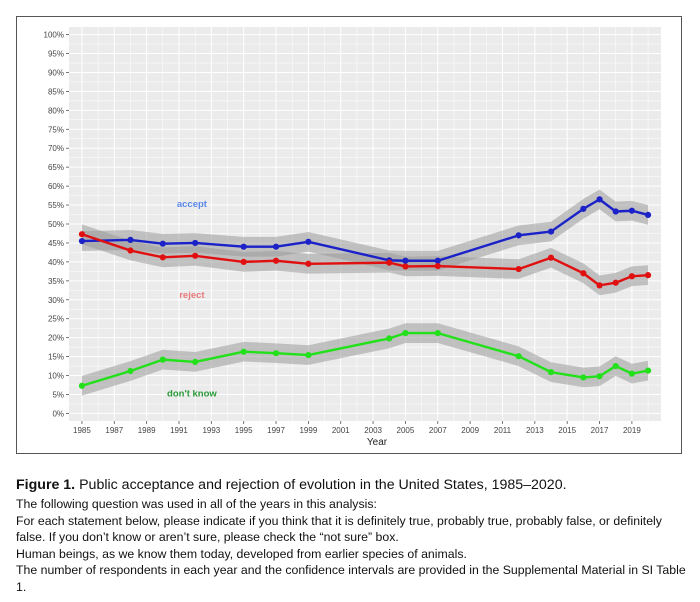 Image resolution: width=700 pixels, height=602 pixels. I want to click on y-tick-label: 70%, so click(56, 148).